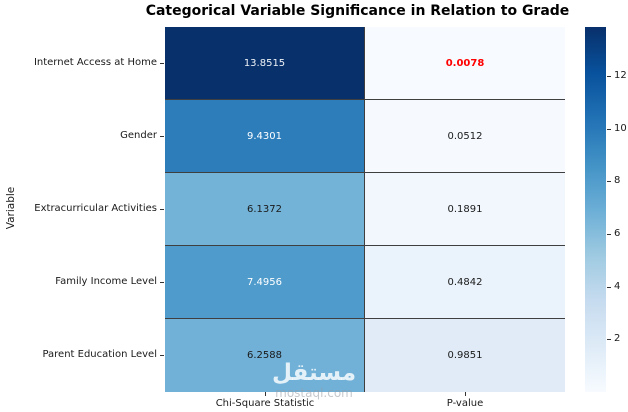 This screenshot has height=412, width=628. What do you see at coordinates (265, 136) in the screenshot?
I see `cell-gender-chi: 9.4301` at bounding box center [265, 136].